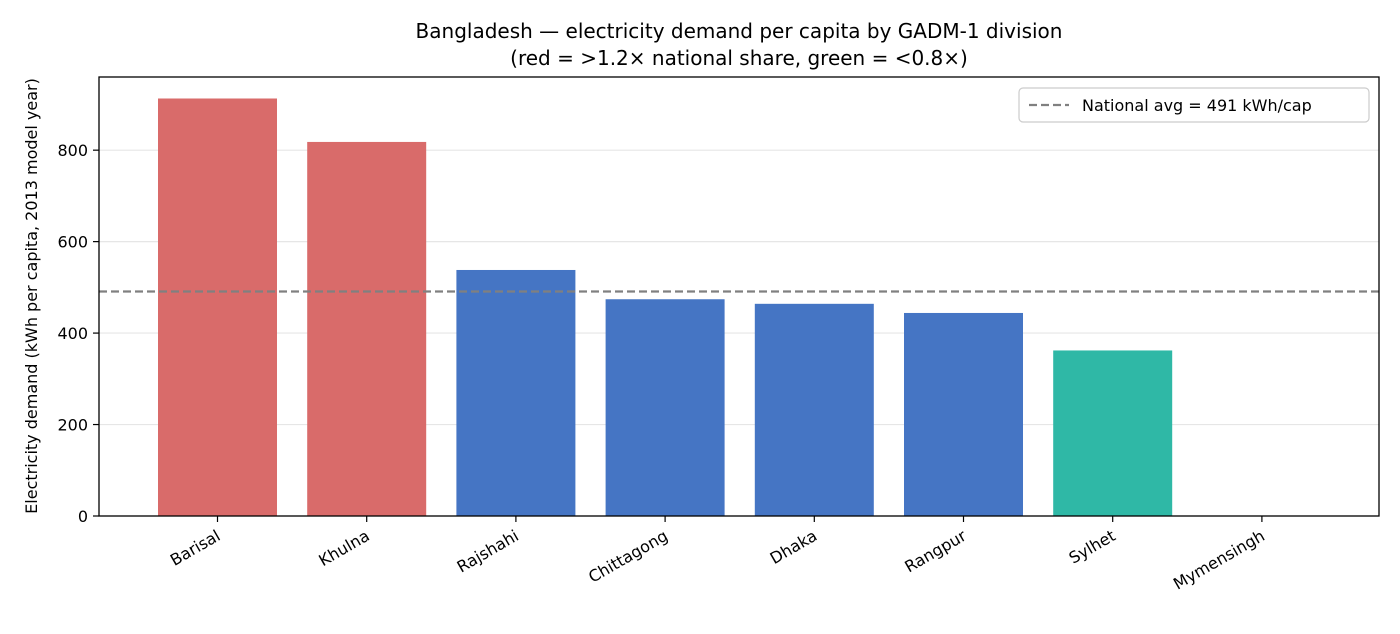 Image resolution: width=1400 pixels, height=634 pixels. What do you see at coordinates (1219, 559) in the screenshot?
I see `x-tick-label-mymensingh: Mymensingh` at bounding box center [1219, 559].